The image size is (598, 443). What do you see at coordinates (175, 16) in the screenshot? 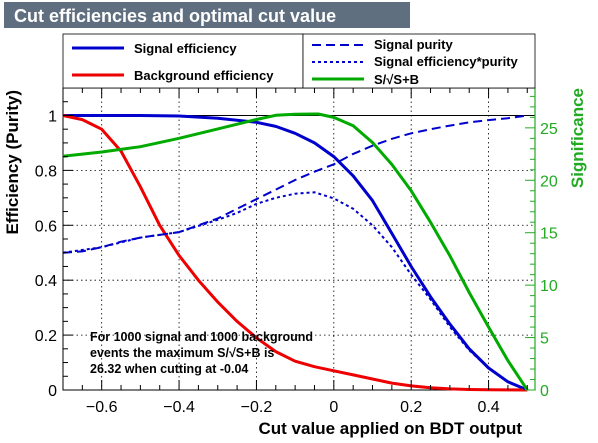
I see `chart-title: Cut efficiencies and optimal cut value` at bounding box center [175, 16].